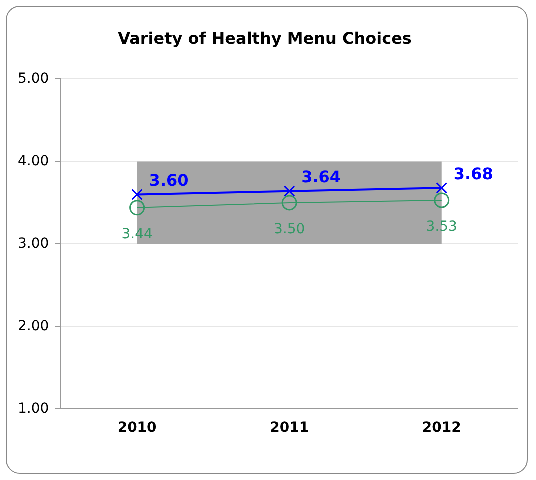  Describe the element at coordinates (474, 174) in the screenshot. I see `data-label: 3.68` at that location.